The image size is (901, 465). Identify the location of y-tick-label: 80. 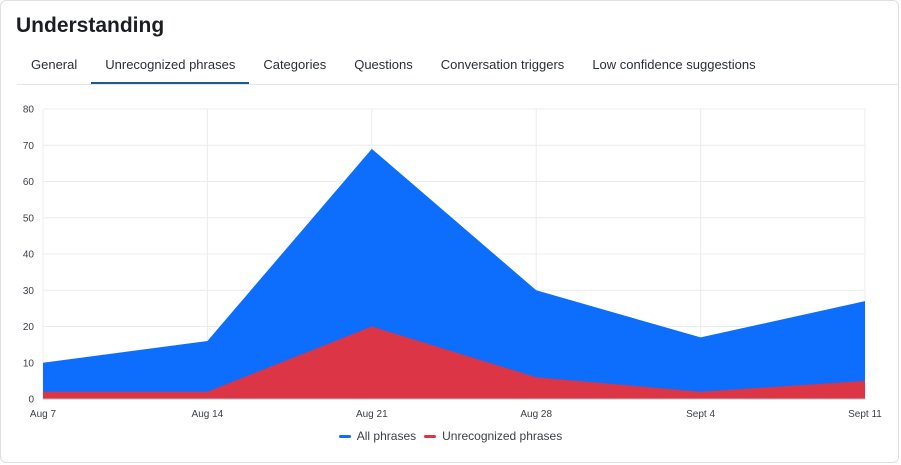
(29, 110).